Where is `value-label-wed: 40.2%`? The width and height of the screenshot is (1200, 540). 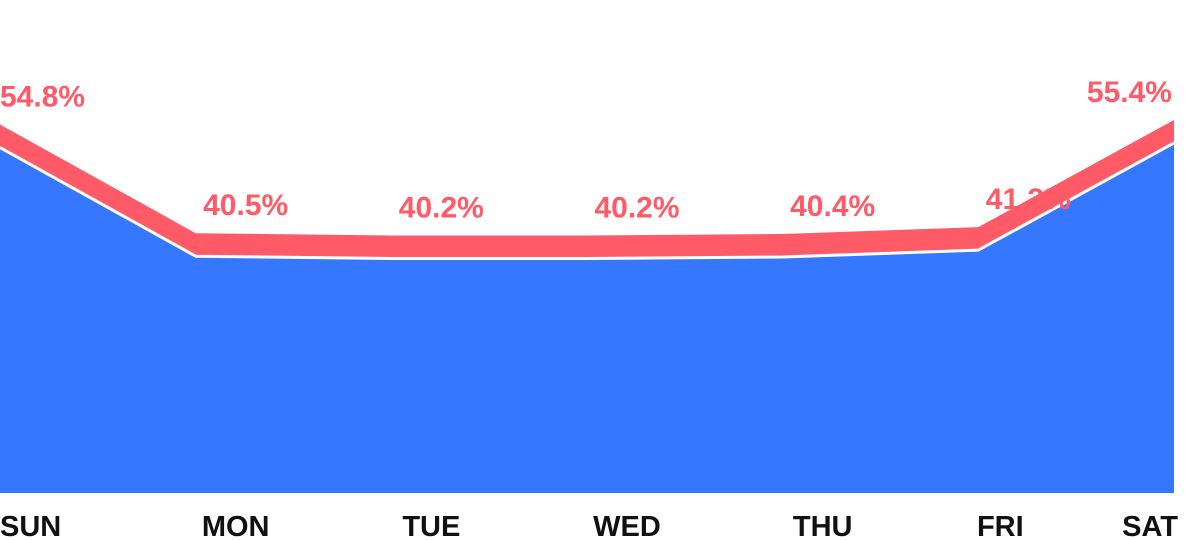
value-label-wed: 40.2% is located at coordinates (636, 207).